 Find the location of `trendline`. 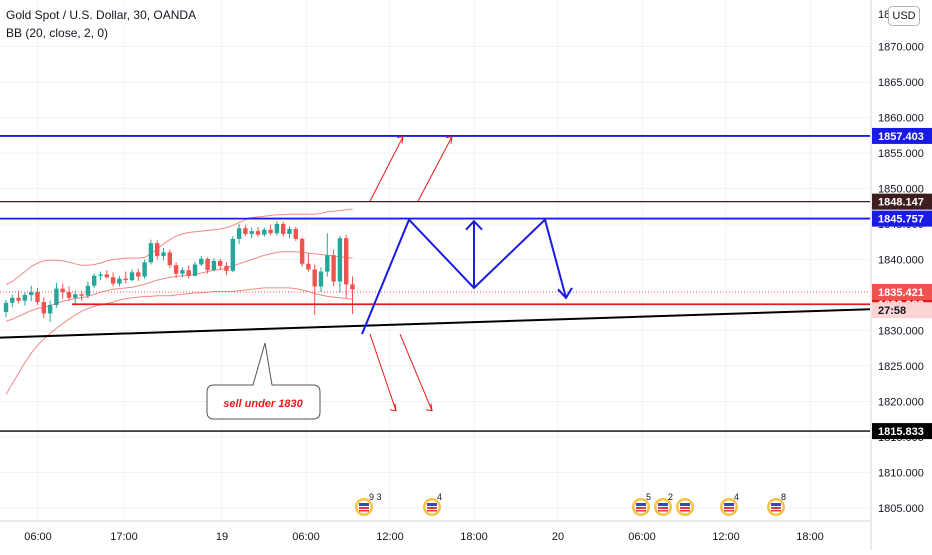

trendline is located at coordinates (435, 323).